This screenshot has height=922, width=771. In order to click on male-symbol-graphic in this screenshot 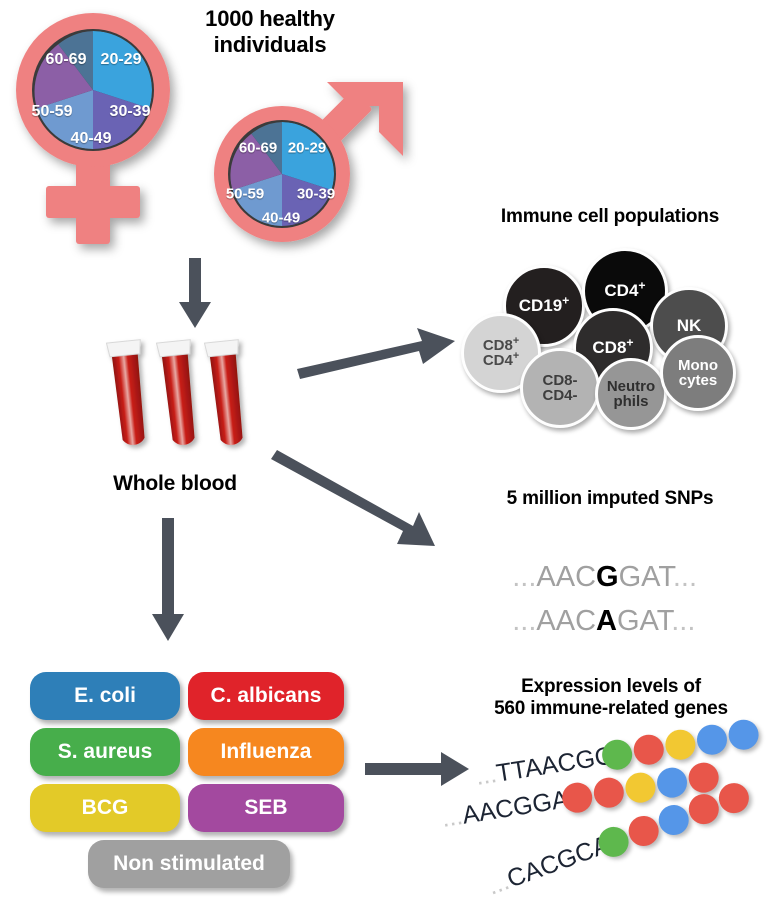, I will do `click(308, 162)`.